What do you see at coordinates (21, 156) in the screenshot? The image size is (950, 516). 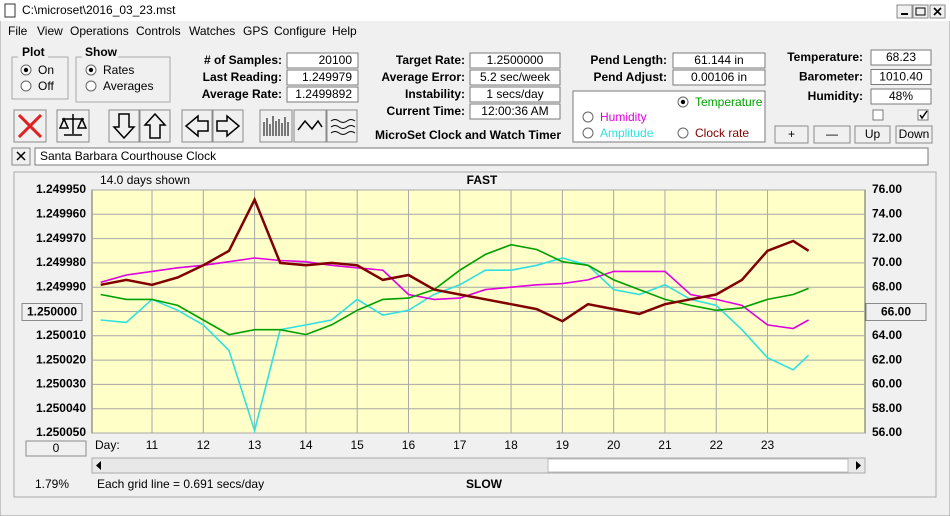 I see `clear-glyph` at bounding box center [21, 156].